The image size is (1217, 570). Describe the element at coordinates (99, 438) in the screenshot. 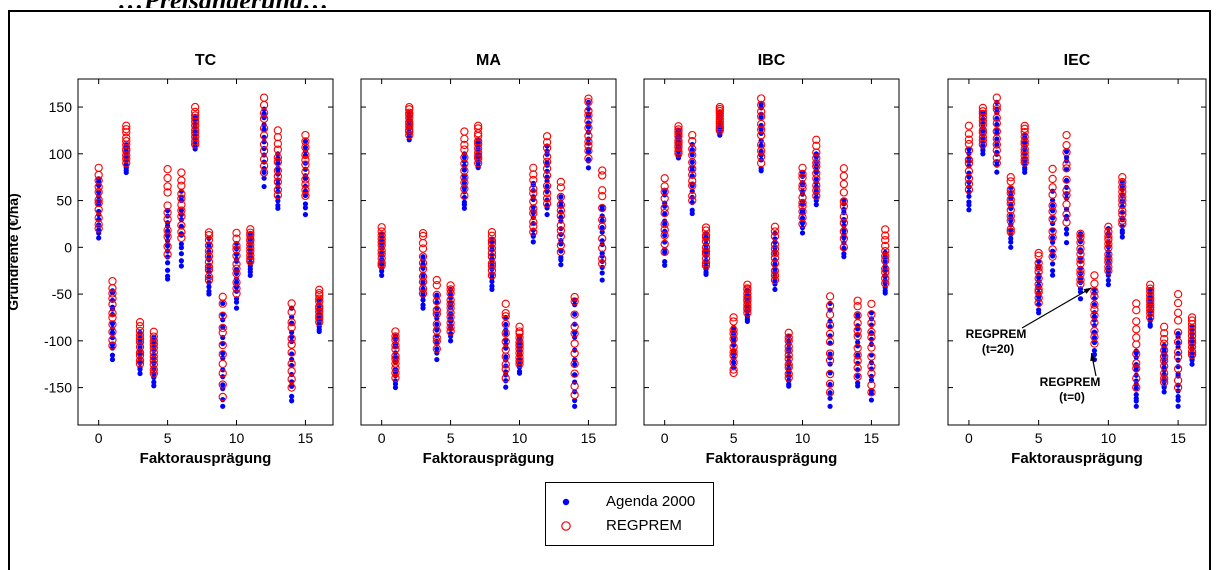

I see `x-tick-label: 0` at that location.